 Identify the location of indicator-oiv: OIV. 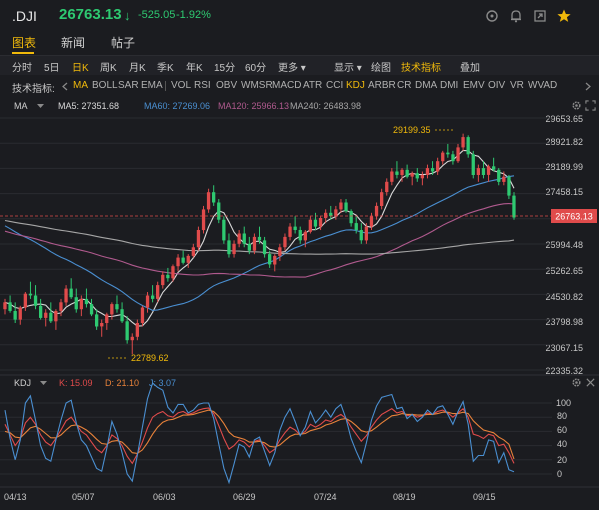
(497, 85).